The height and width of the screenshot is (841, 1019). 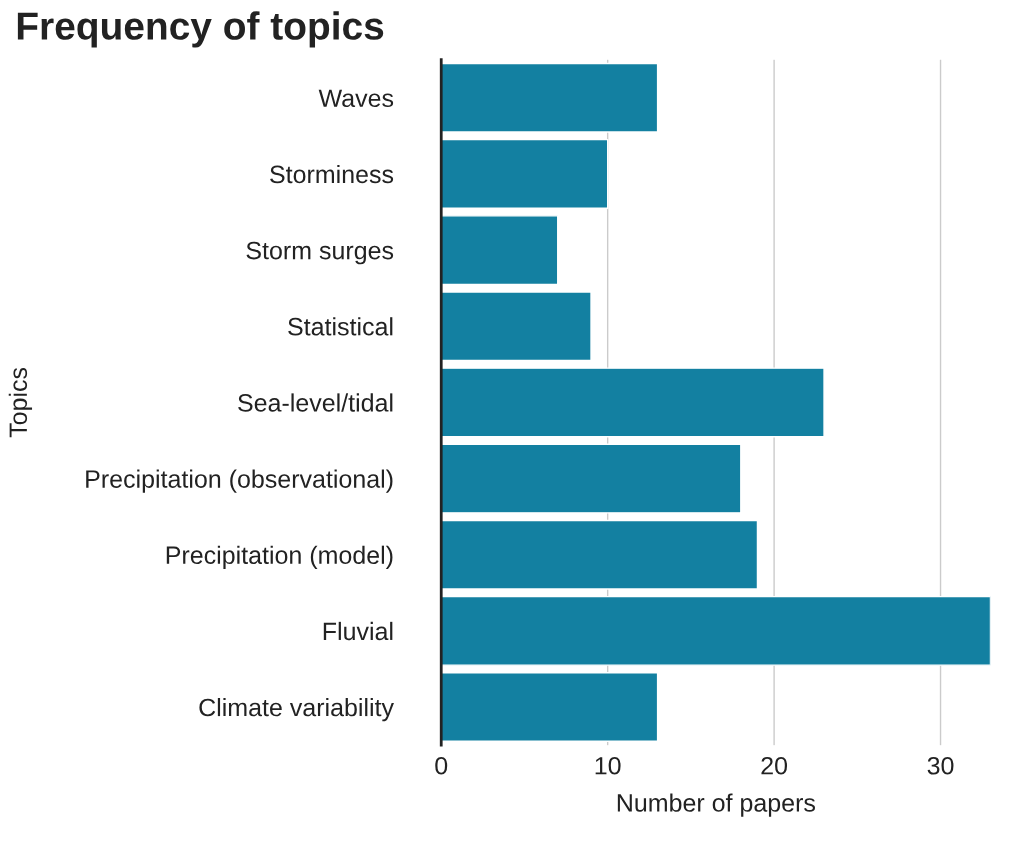 What do you see at coordinates (332, 174) in the screenshot?
I see `y-tick-label: Storminess` at bounding box center [332, 174].